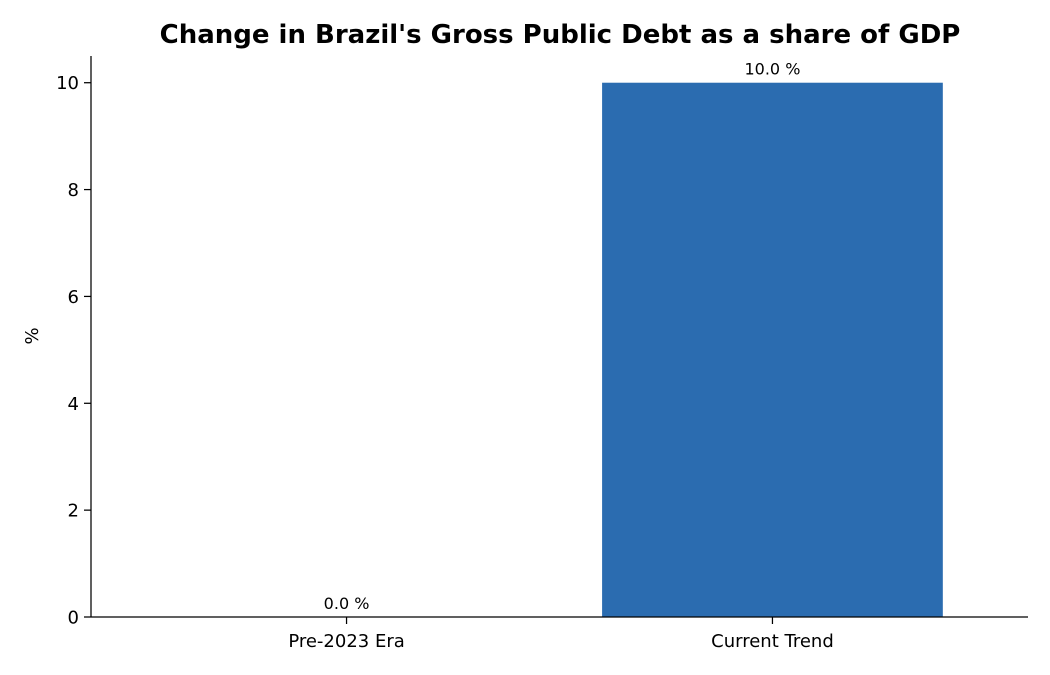 This screenshot has width=1050, height=675. What do you see at coordinates (73, 190) in the screenshot?
I see `y-tick-label-4: 8` at bounding box center [73, 190].